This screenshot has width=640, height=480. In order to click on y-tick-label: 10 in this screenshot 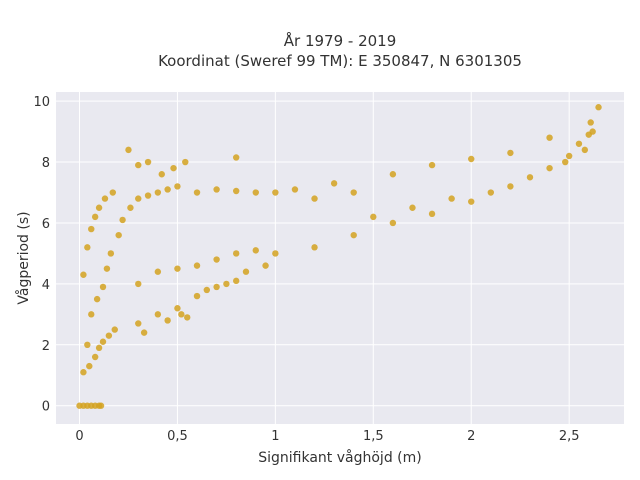, I will do `click(41, 102)`.